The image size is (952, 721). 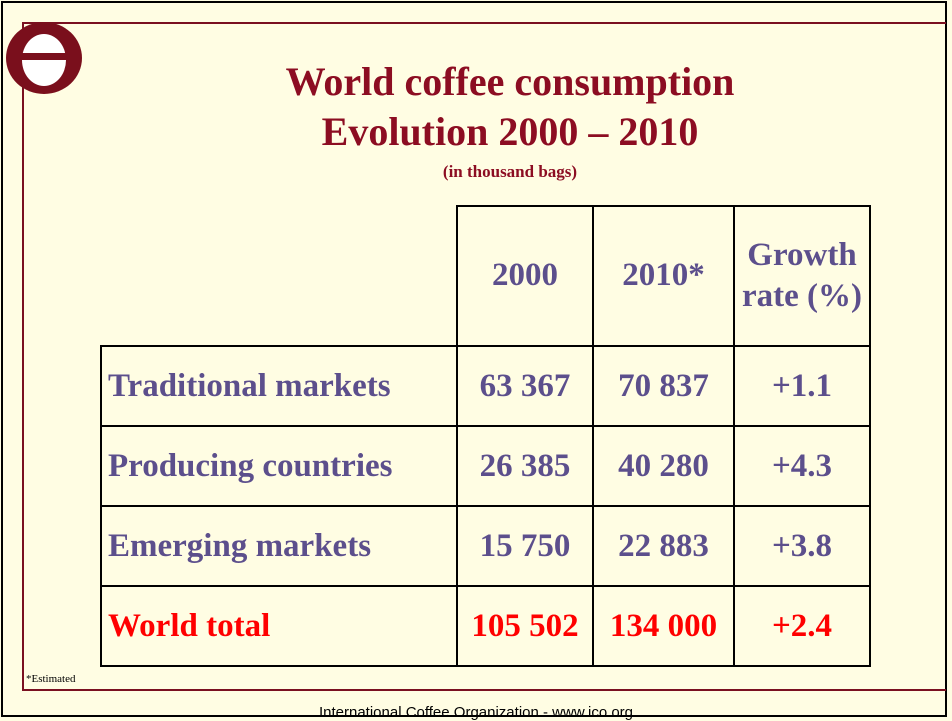 What do you see at coordinates (279, 276) in the screenshot?
I see `header-blank` at bounding box center [279, 276].